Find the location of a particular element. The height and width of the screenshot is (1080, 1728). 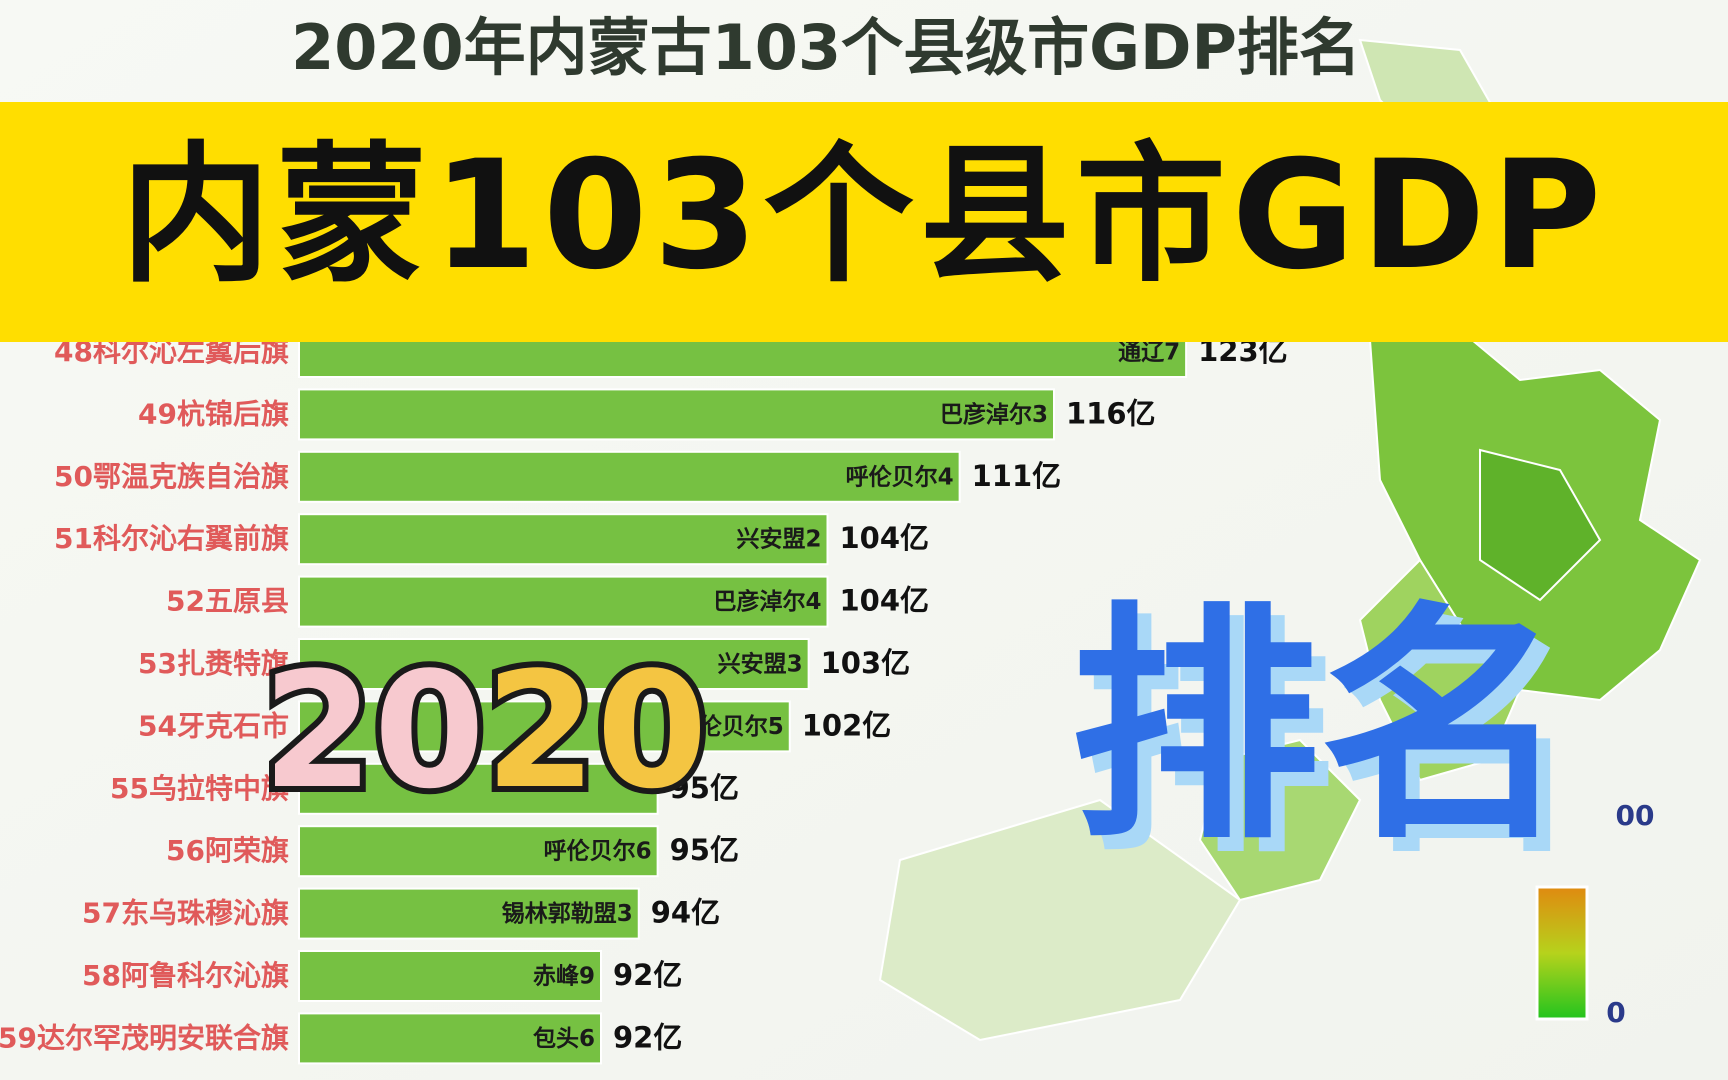

chart-title: 2020年内蒙古103个县级市GDP排名 is located at coordinates (826, 47).